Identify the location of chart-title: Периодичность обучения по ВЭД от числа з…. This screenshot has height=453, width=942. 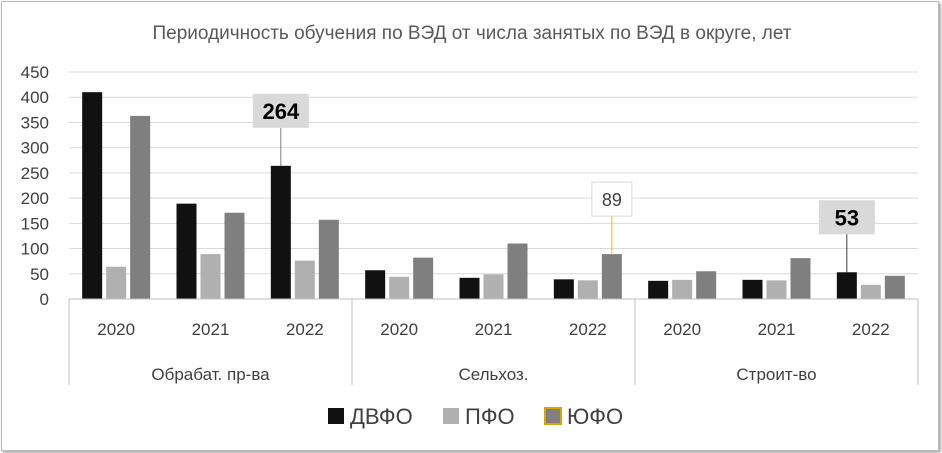
(472, 33).